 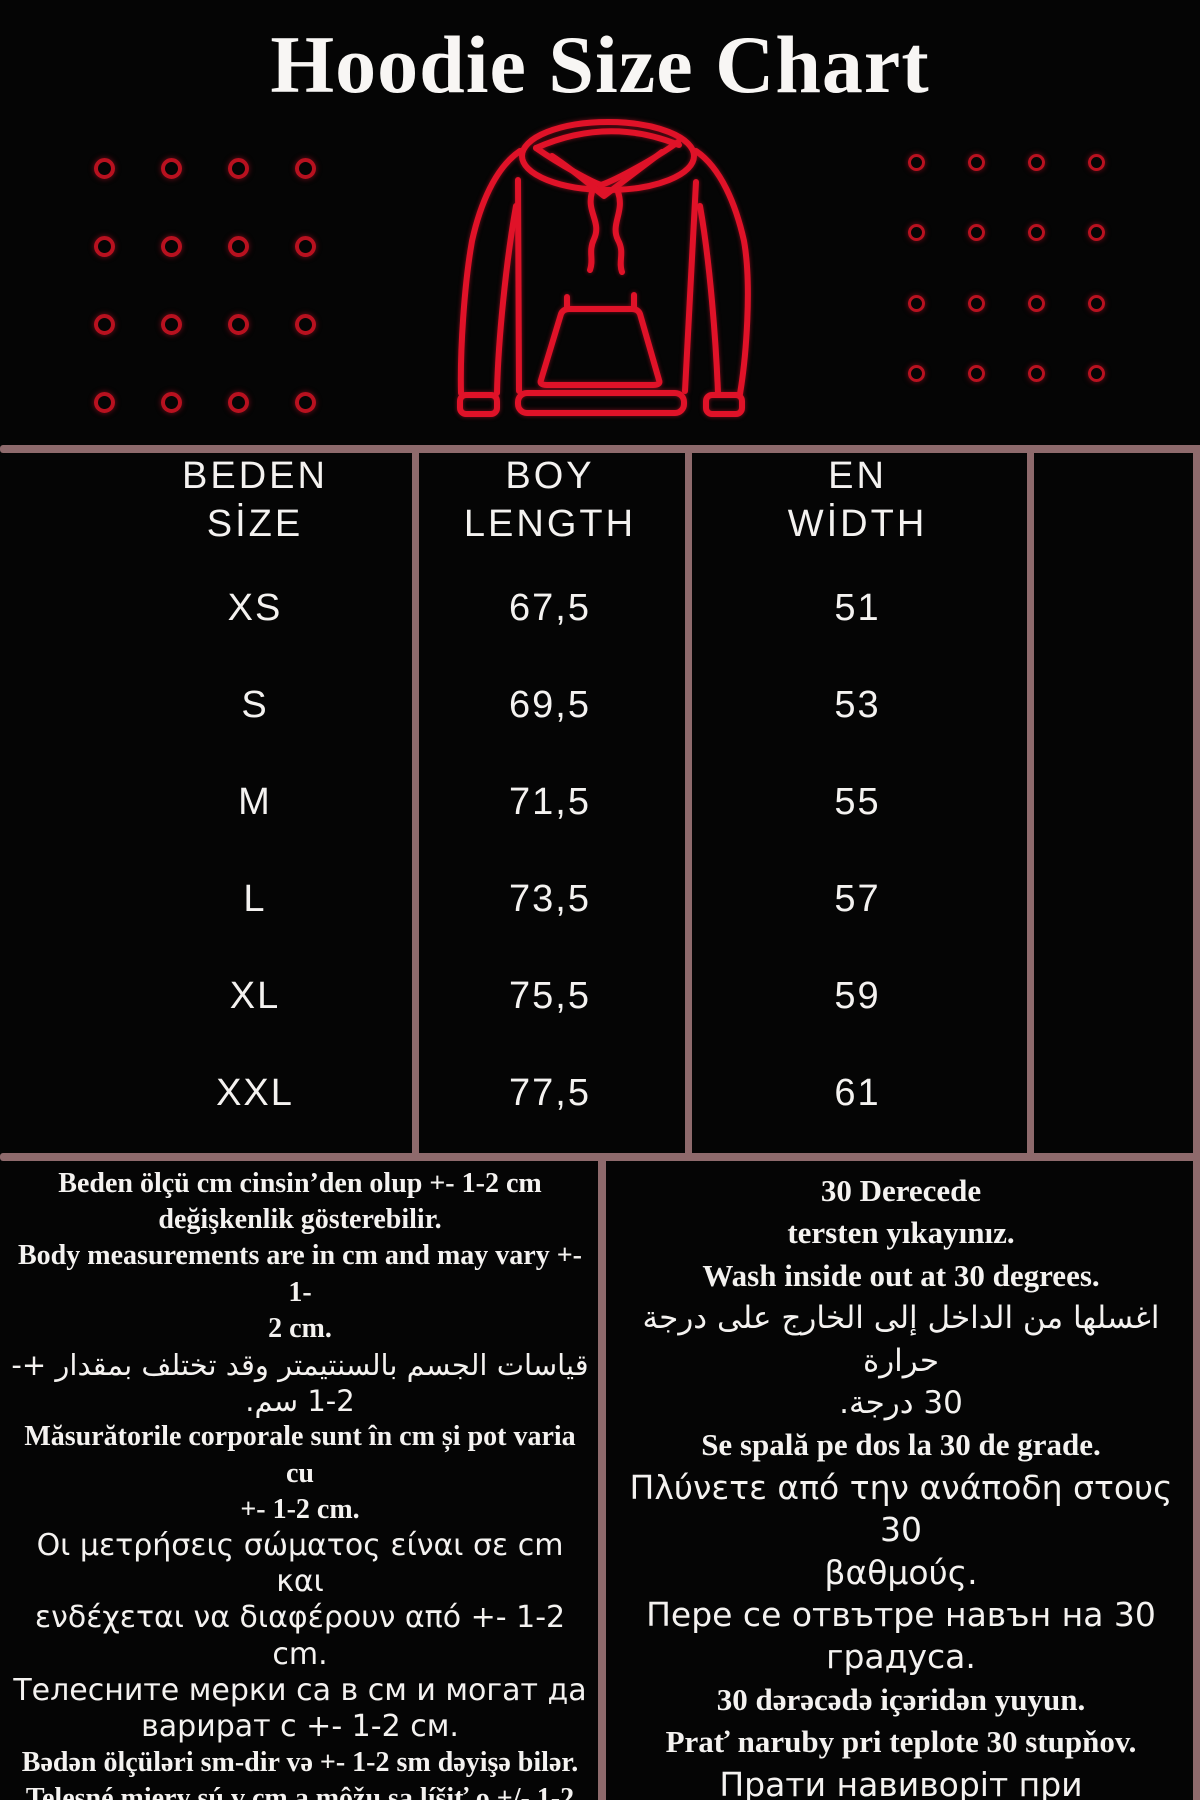 What do you see at coordinates (901, 1782) in the screenshot?
I see `note-line: Прати навиворіт при температурі 30` at bounding box center [901, 1782].